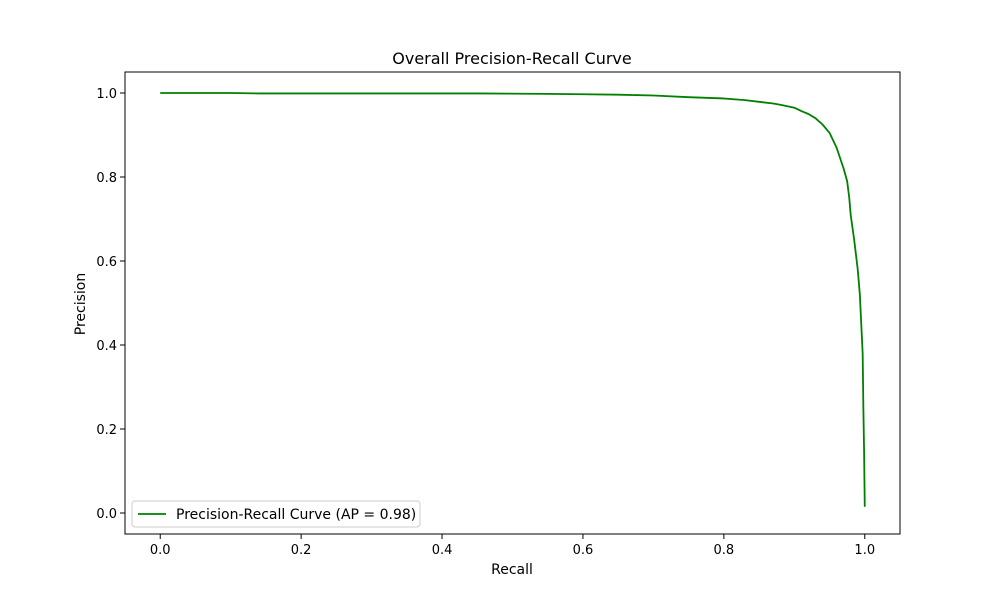 This screenshot has height=600, width=1000. I want to click on x-axis-ticks: 0.0 0.2 0.4 0.6 0.8 1.0, so click(512, 546).